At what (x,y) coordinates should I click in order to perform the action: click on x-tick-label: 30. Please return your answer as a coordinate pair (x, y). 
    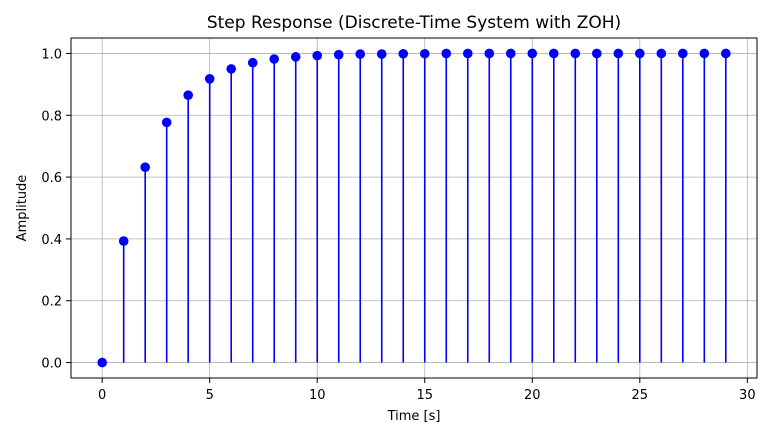
    Looking at the image, I should click on (747, 395).